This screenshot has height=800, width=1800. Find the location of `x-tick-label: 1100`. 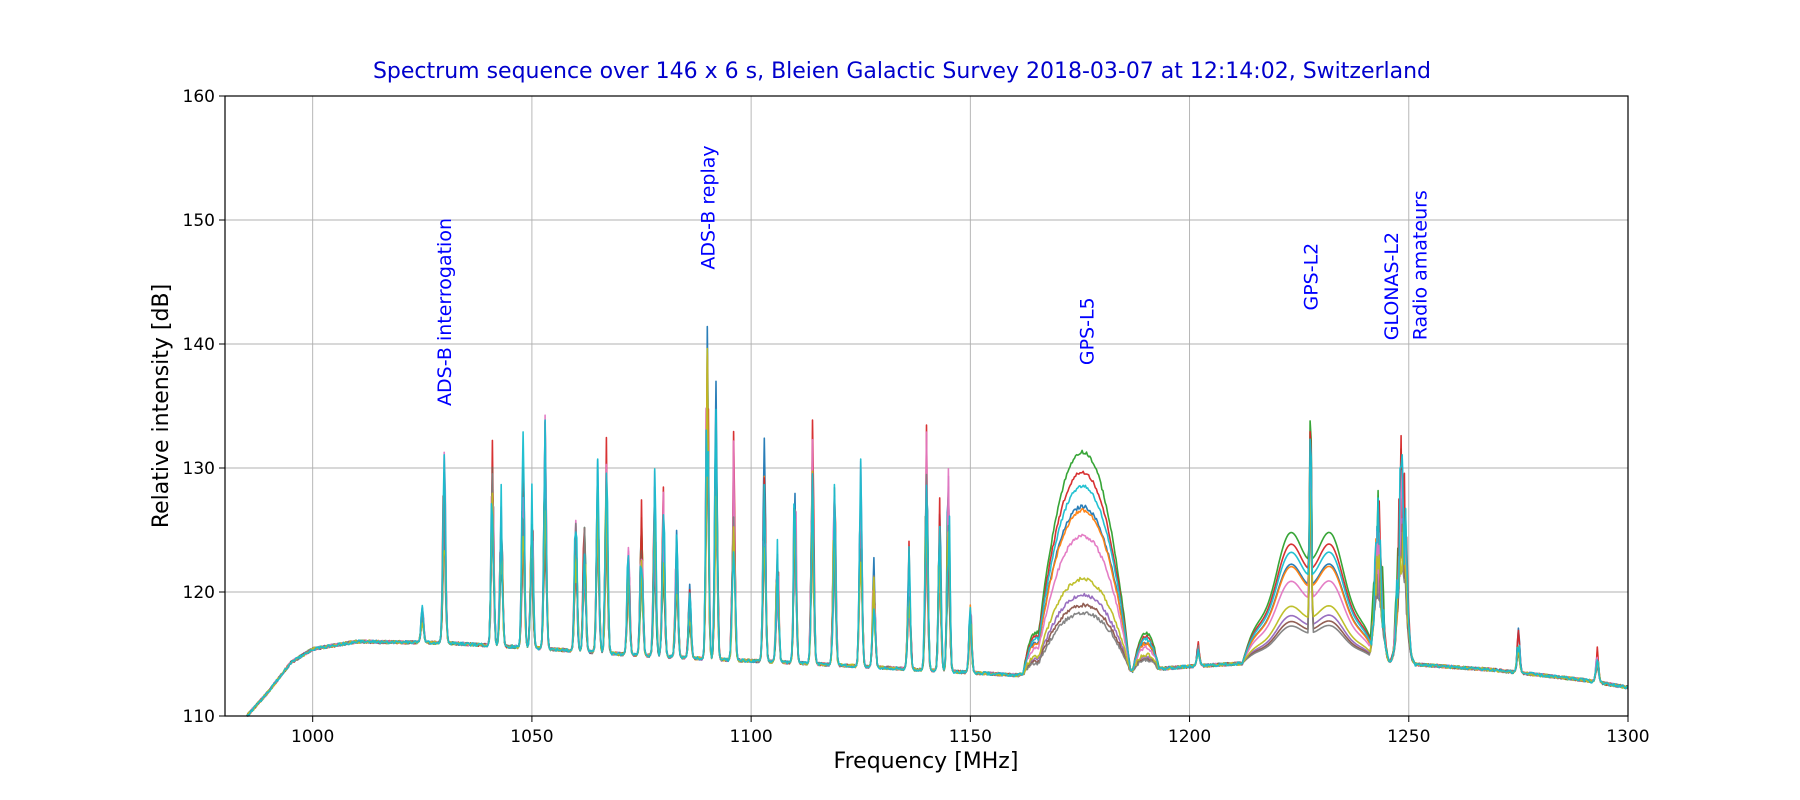

x-tick-label: 1100 is located at coordinates (750, 737).